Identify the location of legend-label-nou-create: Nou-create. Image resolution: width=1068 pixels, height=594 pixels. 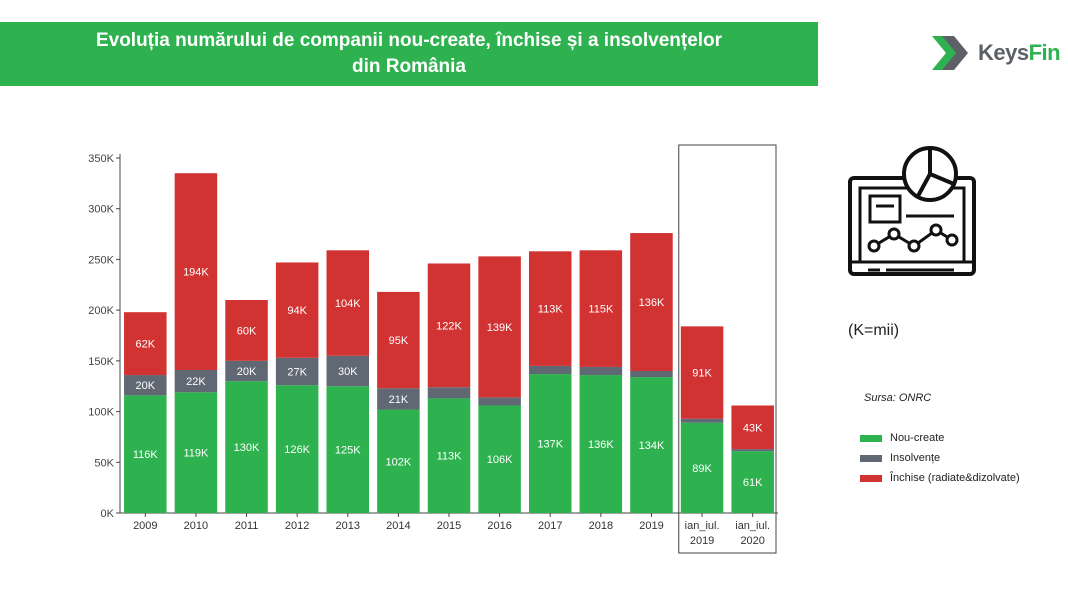
(917, 438).